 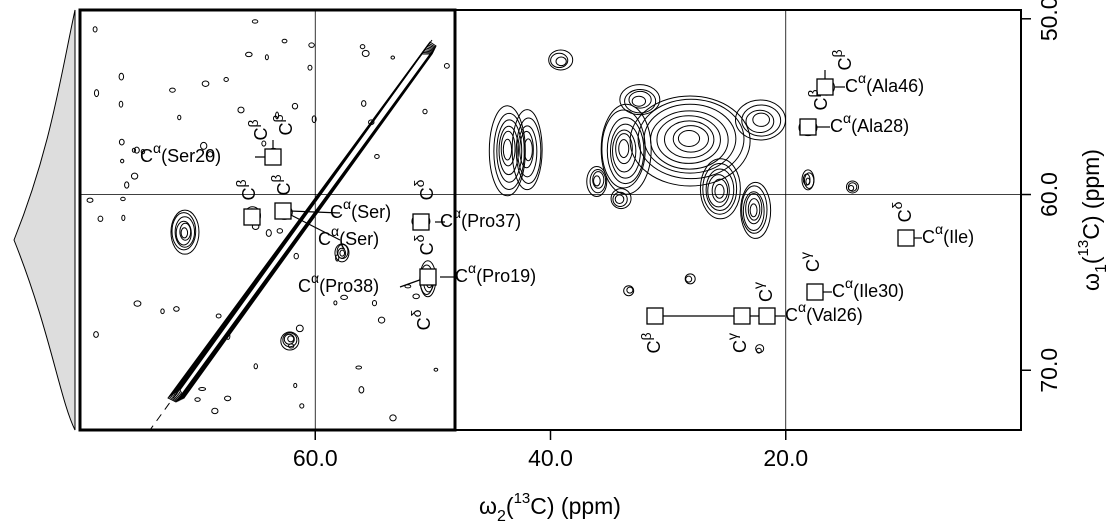 I want to click on label-part: 13, so click(x=1083, y=248).